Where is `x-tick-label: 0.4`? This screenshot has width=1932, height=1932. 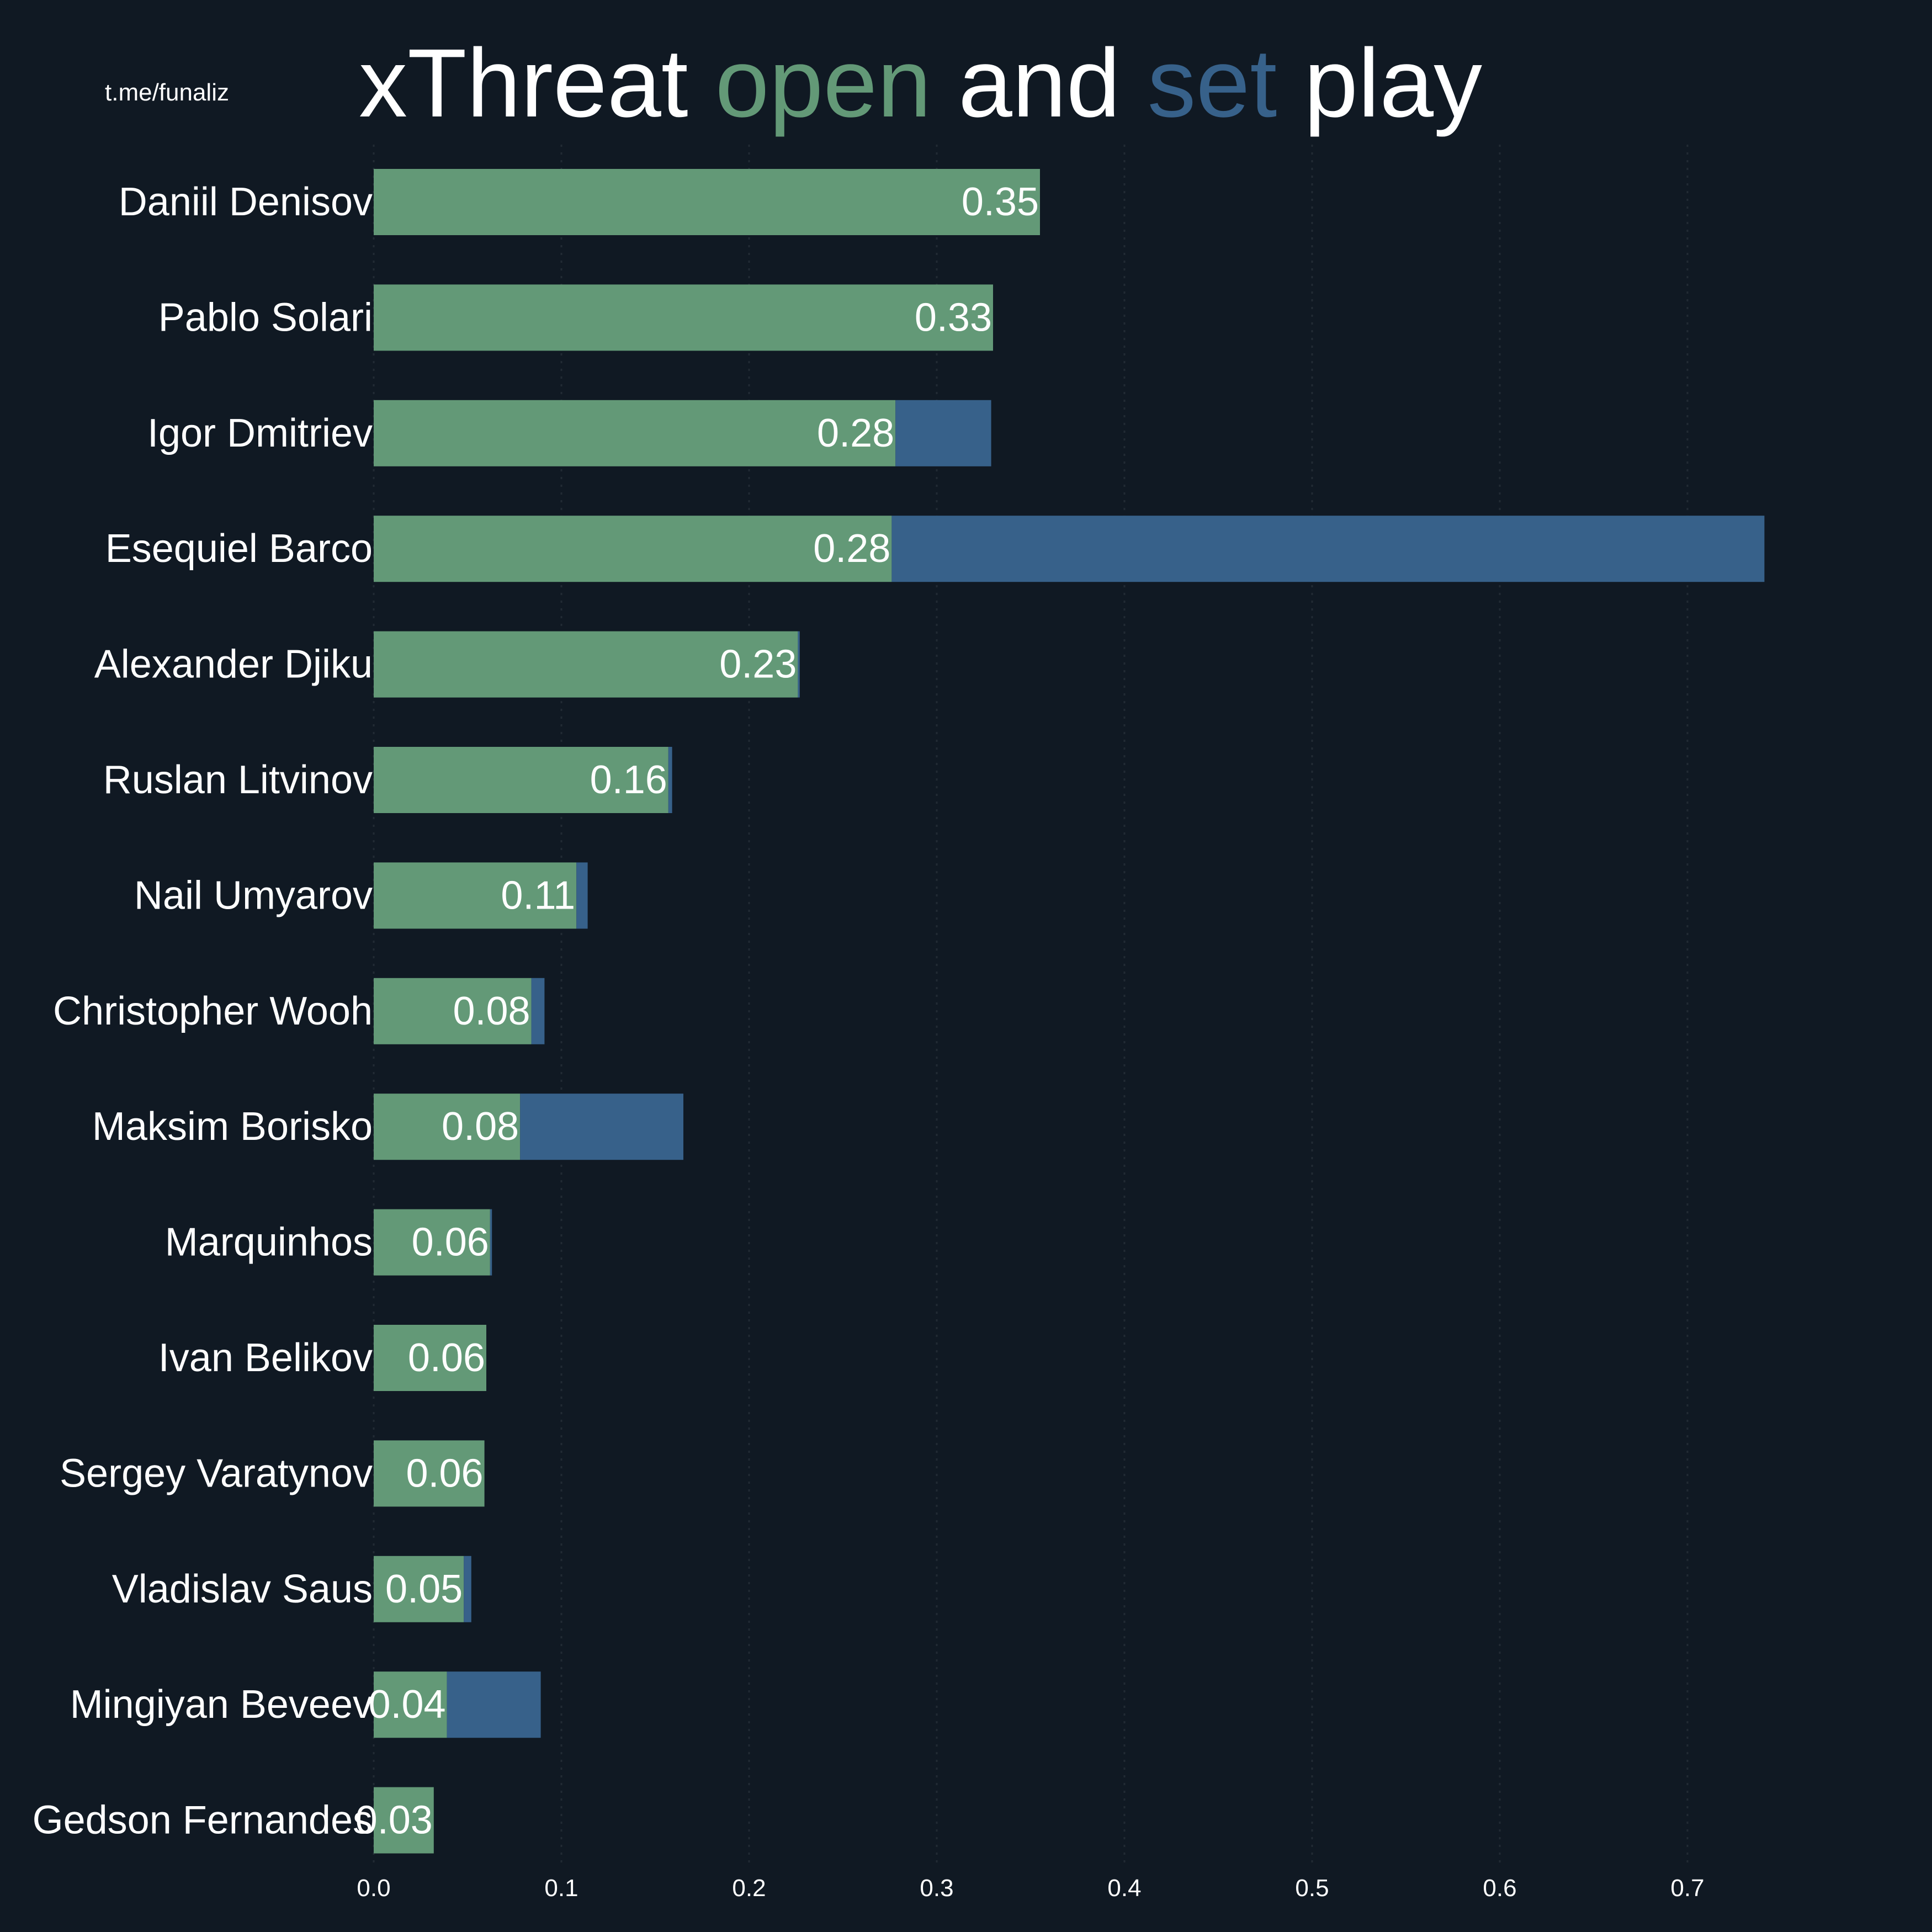 x-tick-label: 0.4 is located at coordinates (1124, 1889).